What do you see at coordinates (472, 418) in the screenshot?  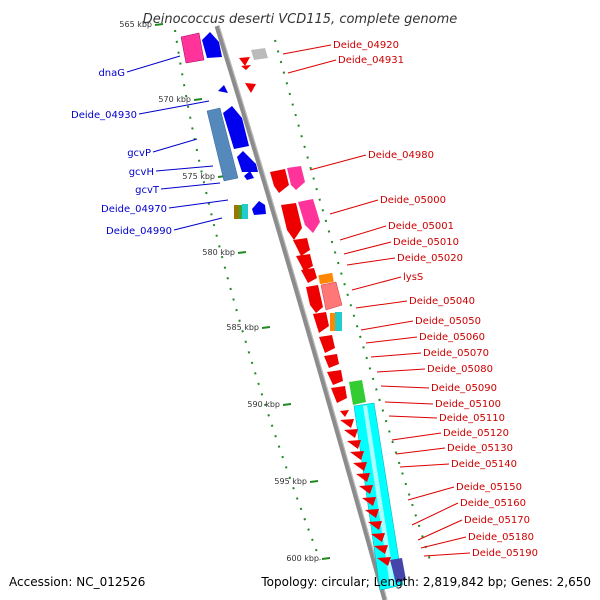 I see `gene-label: Deide_05110` at bounding box center [472, 418].